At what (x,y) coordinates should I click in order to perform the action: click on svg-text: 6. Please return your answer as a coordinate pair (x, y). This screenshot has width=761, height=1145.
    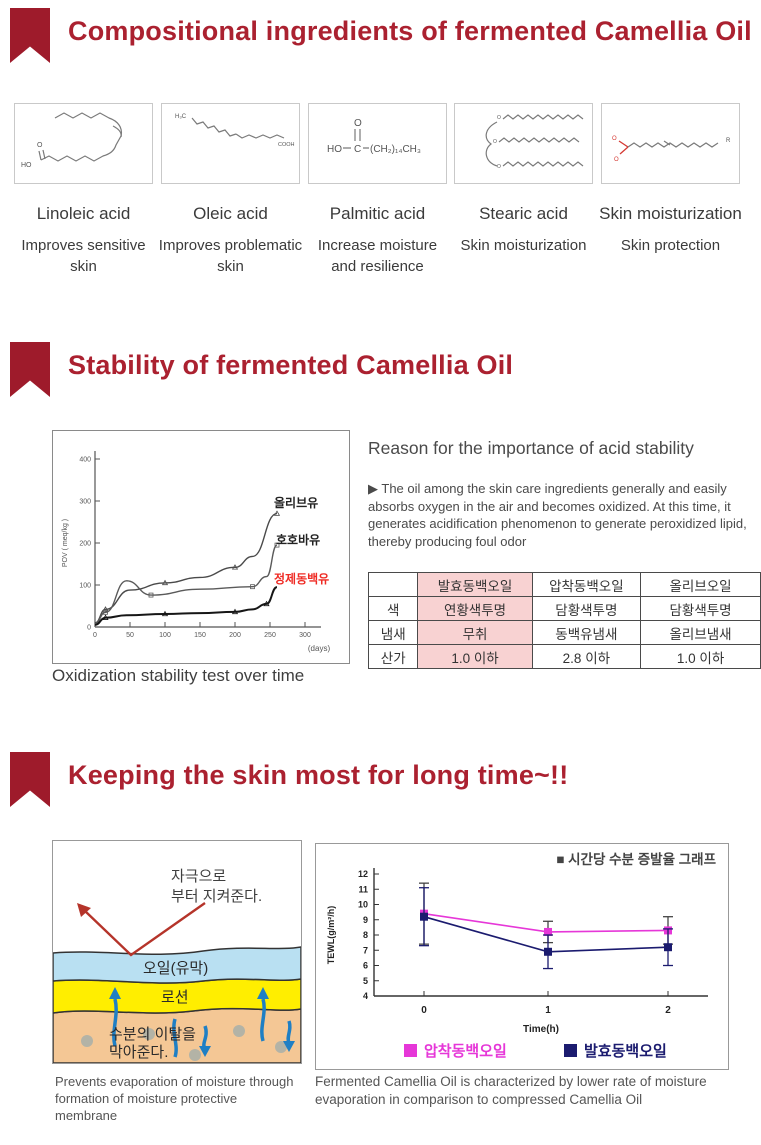
    Looking at the image, I should click on (365, 966).